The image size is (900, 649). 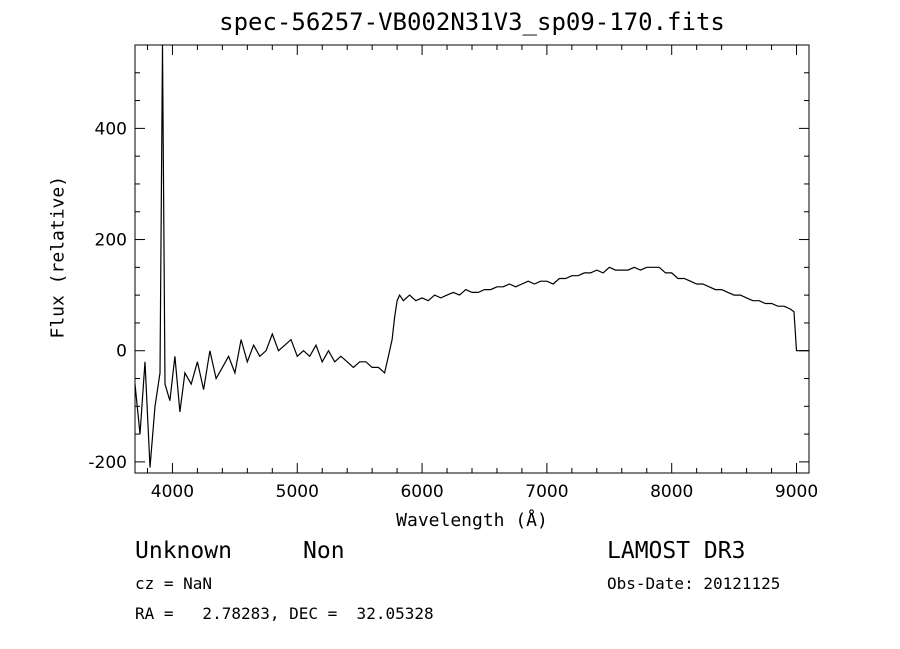 What do you see at coordinates (472, 22) in the screenshot?
I see `chart-title: spec-56257-VB002N31V3_sp09-170.fits` at bounding box center [472, 22].